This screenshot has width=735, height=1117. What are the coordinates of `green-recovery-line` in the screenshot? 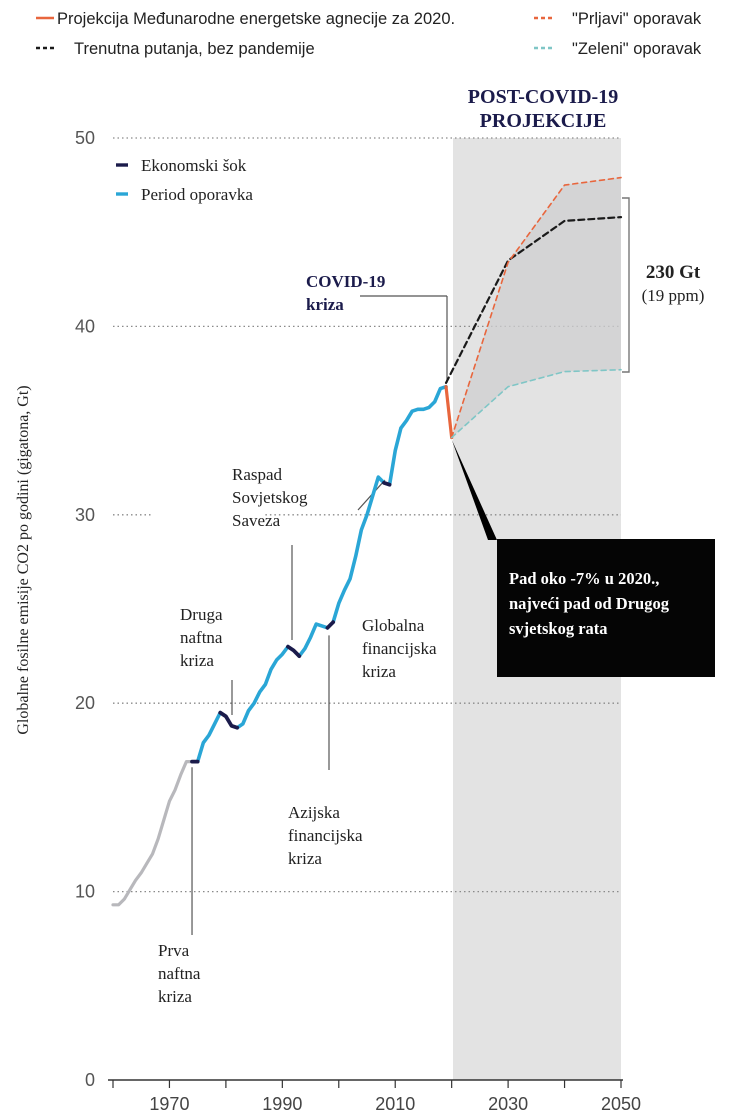 It's located at (536, 403).